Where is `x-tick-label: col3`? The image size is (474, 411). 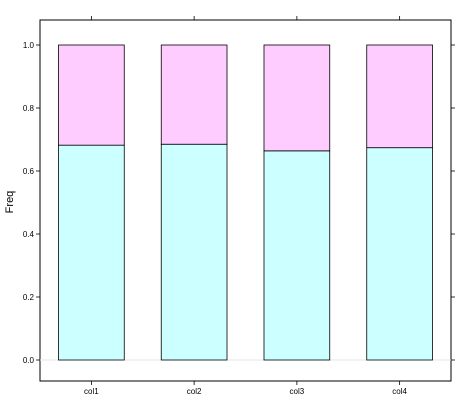 x-tick-label: col3 is located at coordinates (297, 391).